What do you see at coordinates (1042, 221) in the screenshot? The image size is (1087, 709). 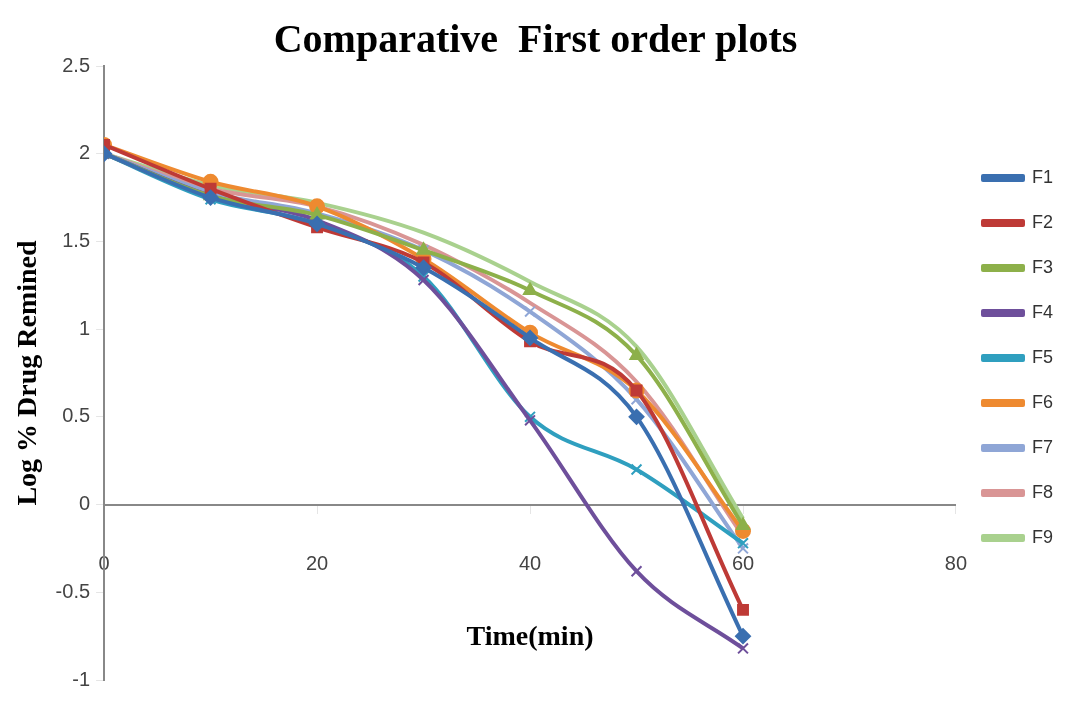 I see `legend-label: F2` at bounding box center [1042, 221].